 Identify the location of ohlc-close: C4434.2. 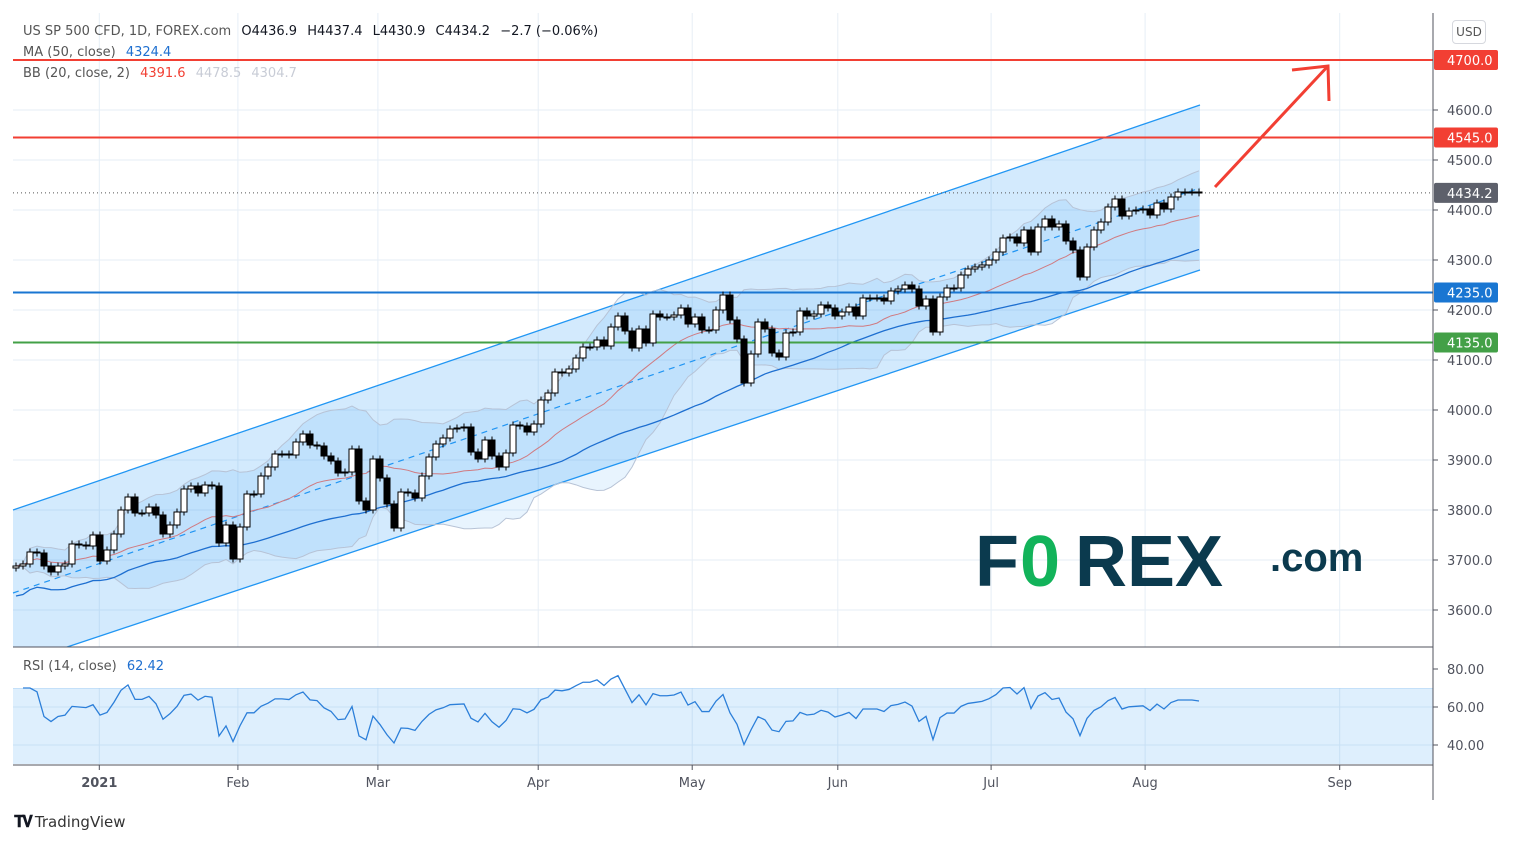
(463, 31).